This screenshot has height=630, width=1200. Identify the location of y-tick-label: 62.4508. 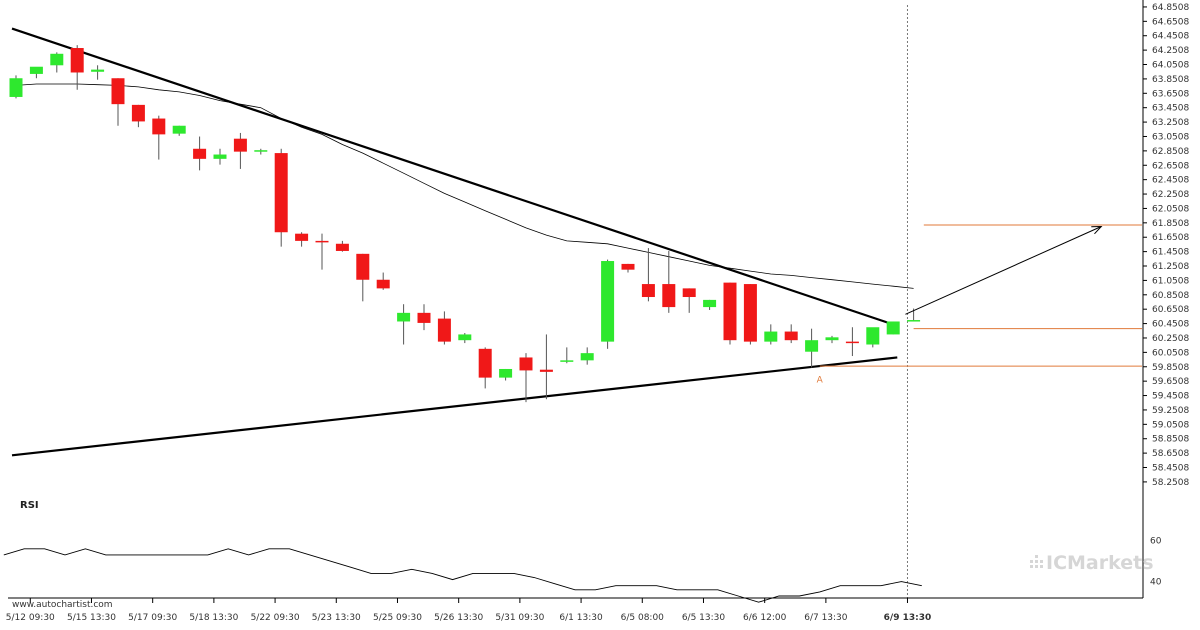
(1170, 181).